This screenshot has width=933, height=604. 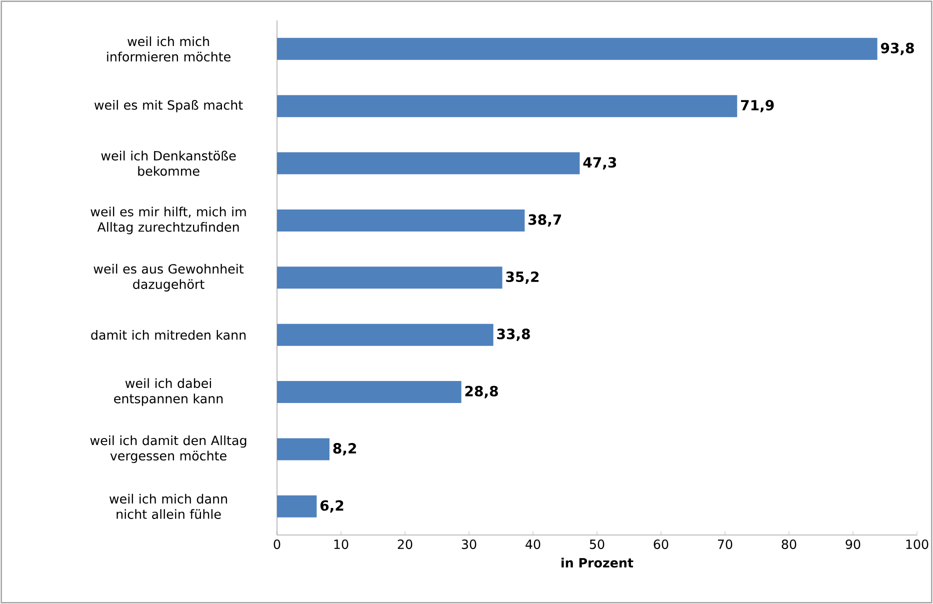 I want to click on y-tick-label: weil es mir hilft, mich im Alltag zurechtzufinden, so click(x=168, y=220).